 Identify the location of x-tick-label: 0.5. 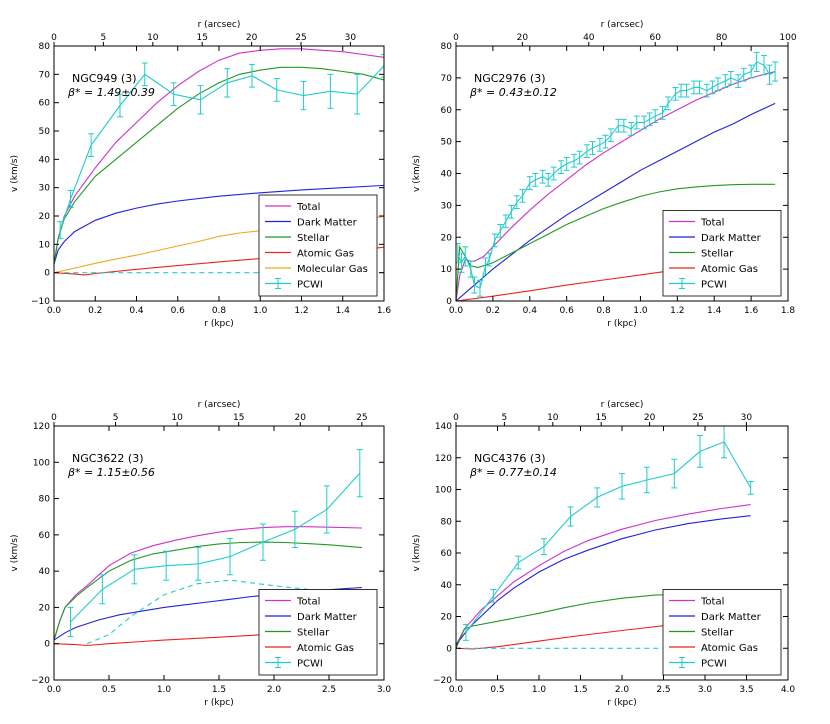
(109, 690).